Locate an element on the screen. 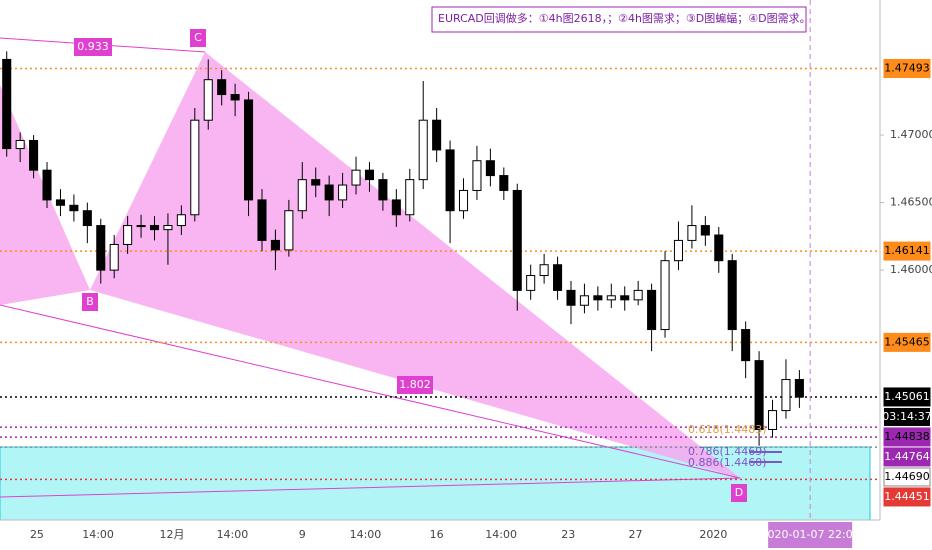  point-label: C is located at coordinates (198, 37).